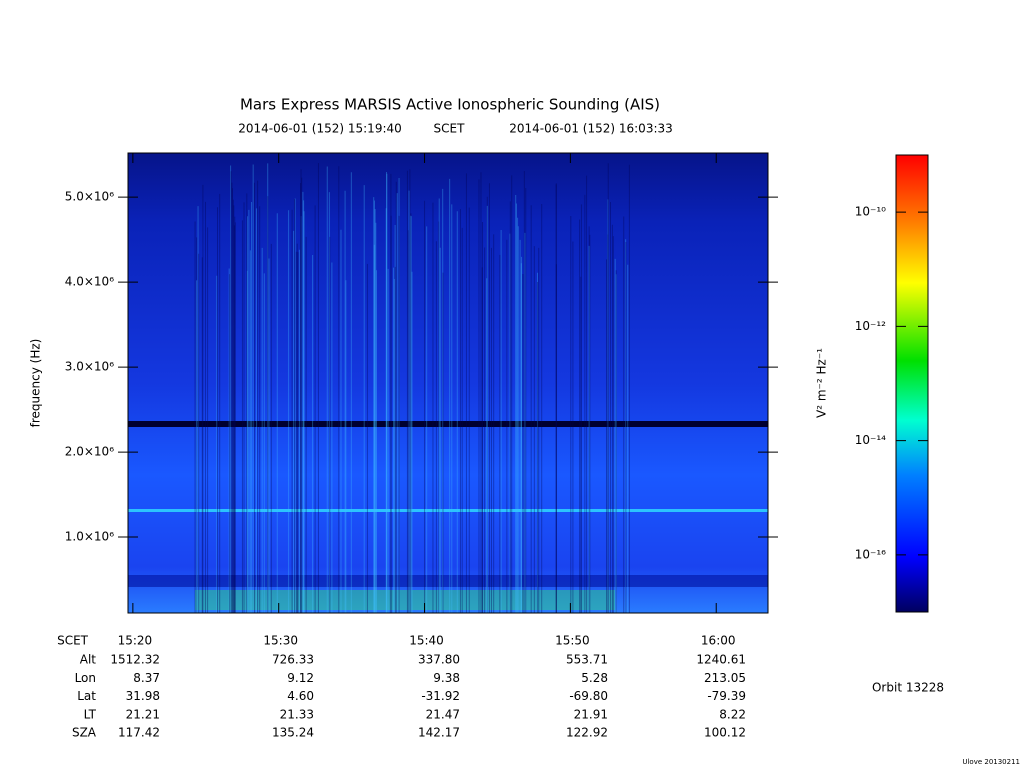 This screenshot has width=1024, height=772. What do you see at coordinates (725, 678) in the screenshot?
I see `ephemeris-value: 213.05` at bounding box center [725, 678].